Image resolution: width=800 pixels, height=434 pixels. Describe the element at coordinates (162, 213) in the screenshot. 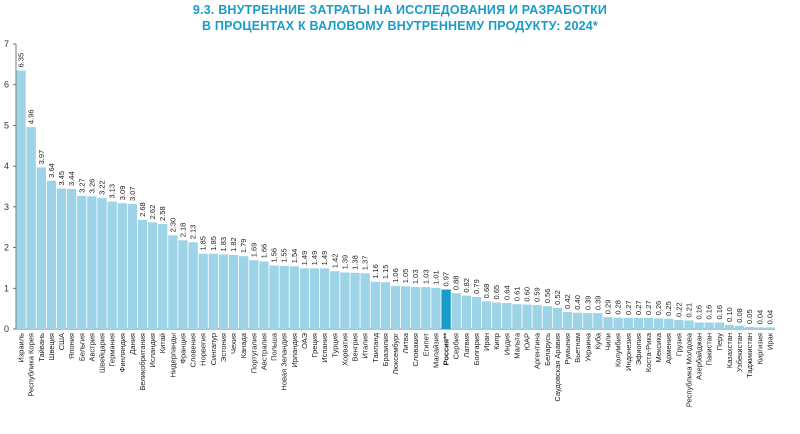

I see `value-label: 2.58` at that location.